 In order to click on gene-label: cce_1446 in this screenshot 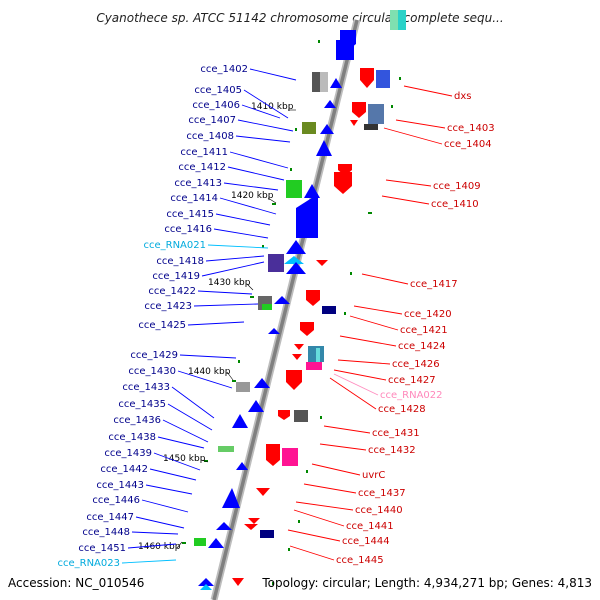, I will do `click(116, 500)`.